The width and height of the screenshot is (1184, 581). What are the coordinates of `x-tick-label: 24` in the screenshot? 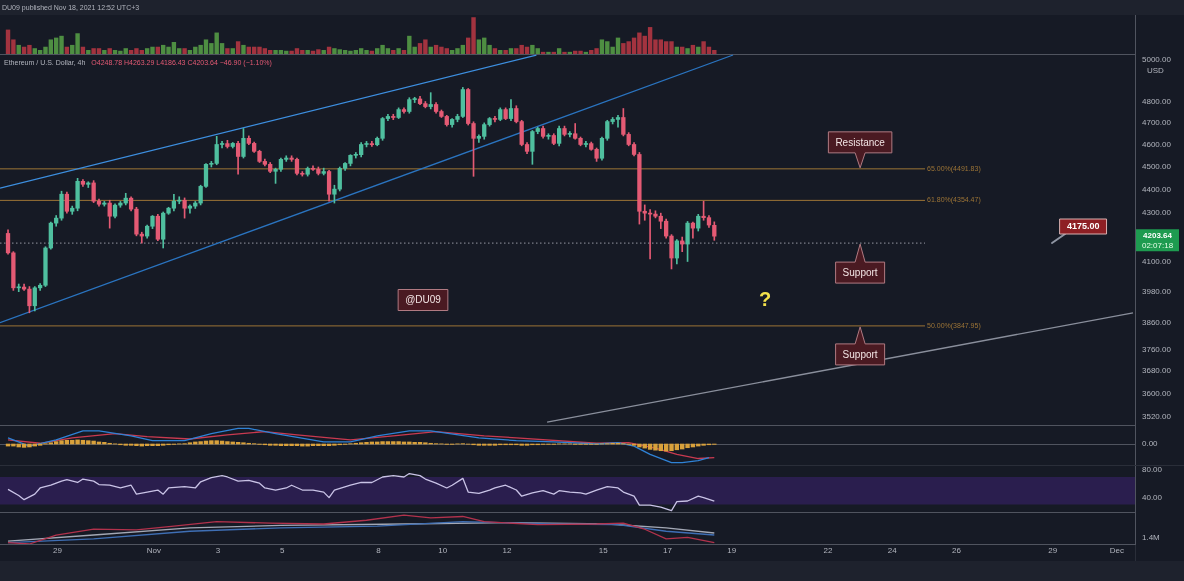 It's located at (892, 550).